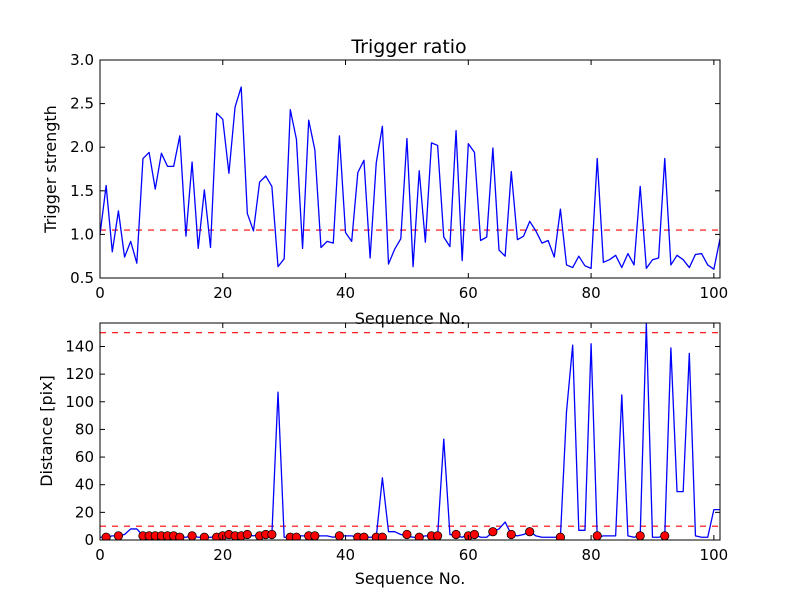 The width and height of the screenshot is (800, 600). Describe the element at coordinates (79, 346) in the screenshot. I see `bottom-y-tick-label: 140` at that location.